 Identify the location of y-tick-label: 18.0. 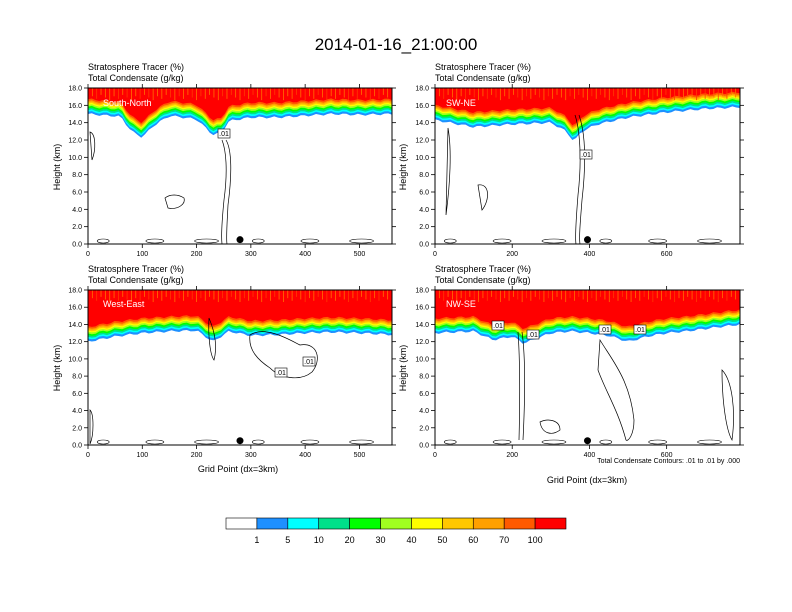
(422, 89).